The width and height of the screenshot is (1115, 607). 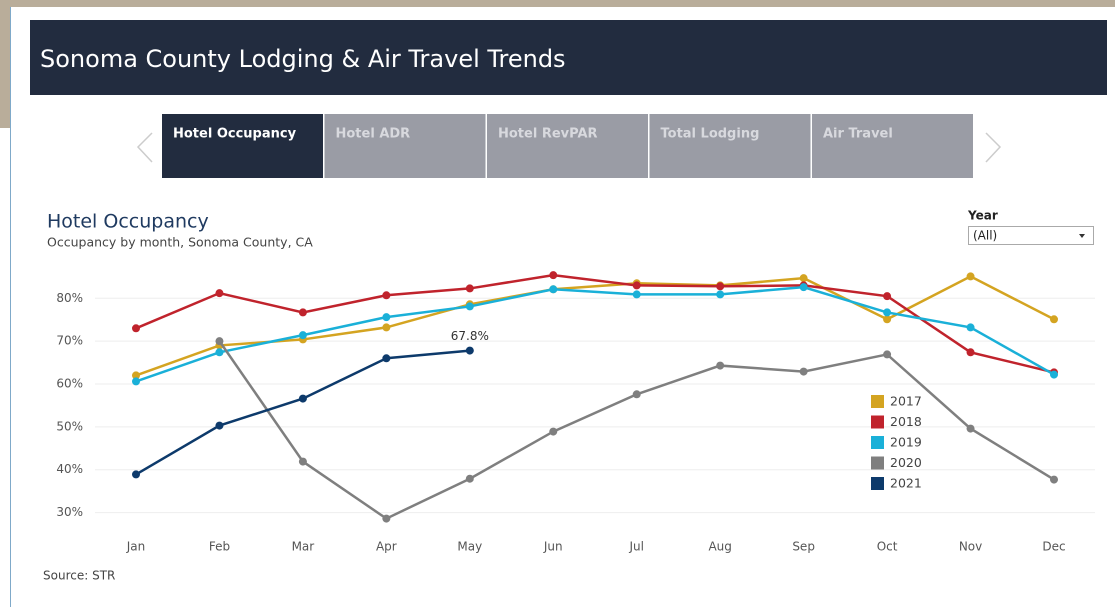 I want to click on y-tick-label: 50%, so click(x=69, y=426).